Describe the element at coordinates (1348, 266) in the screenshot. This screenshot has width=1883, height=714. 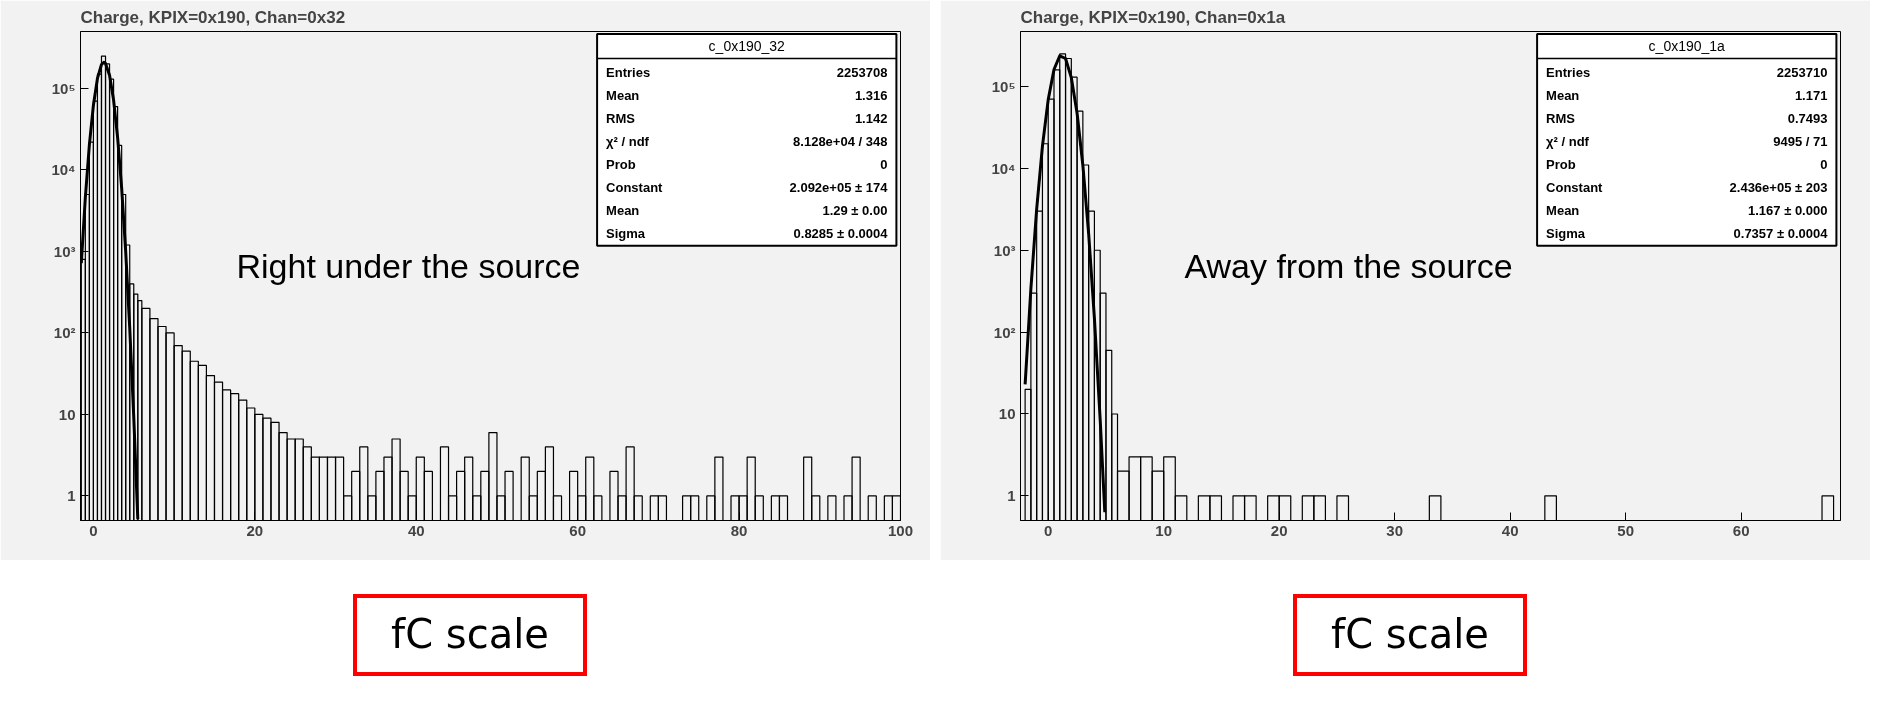
I see `annotation: Away from the source` at that location.